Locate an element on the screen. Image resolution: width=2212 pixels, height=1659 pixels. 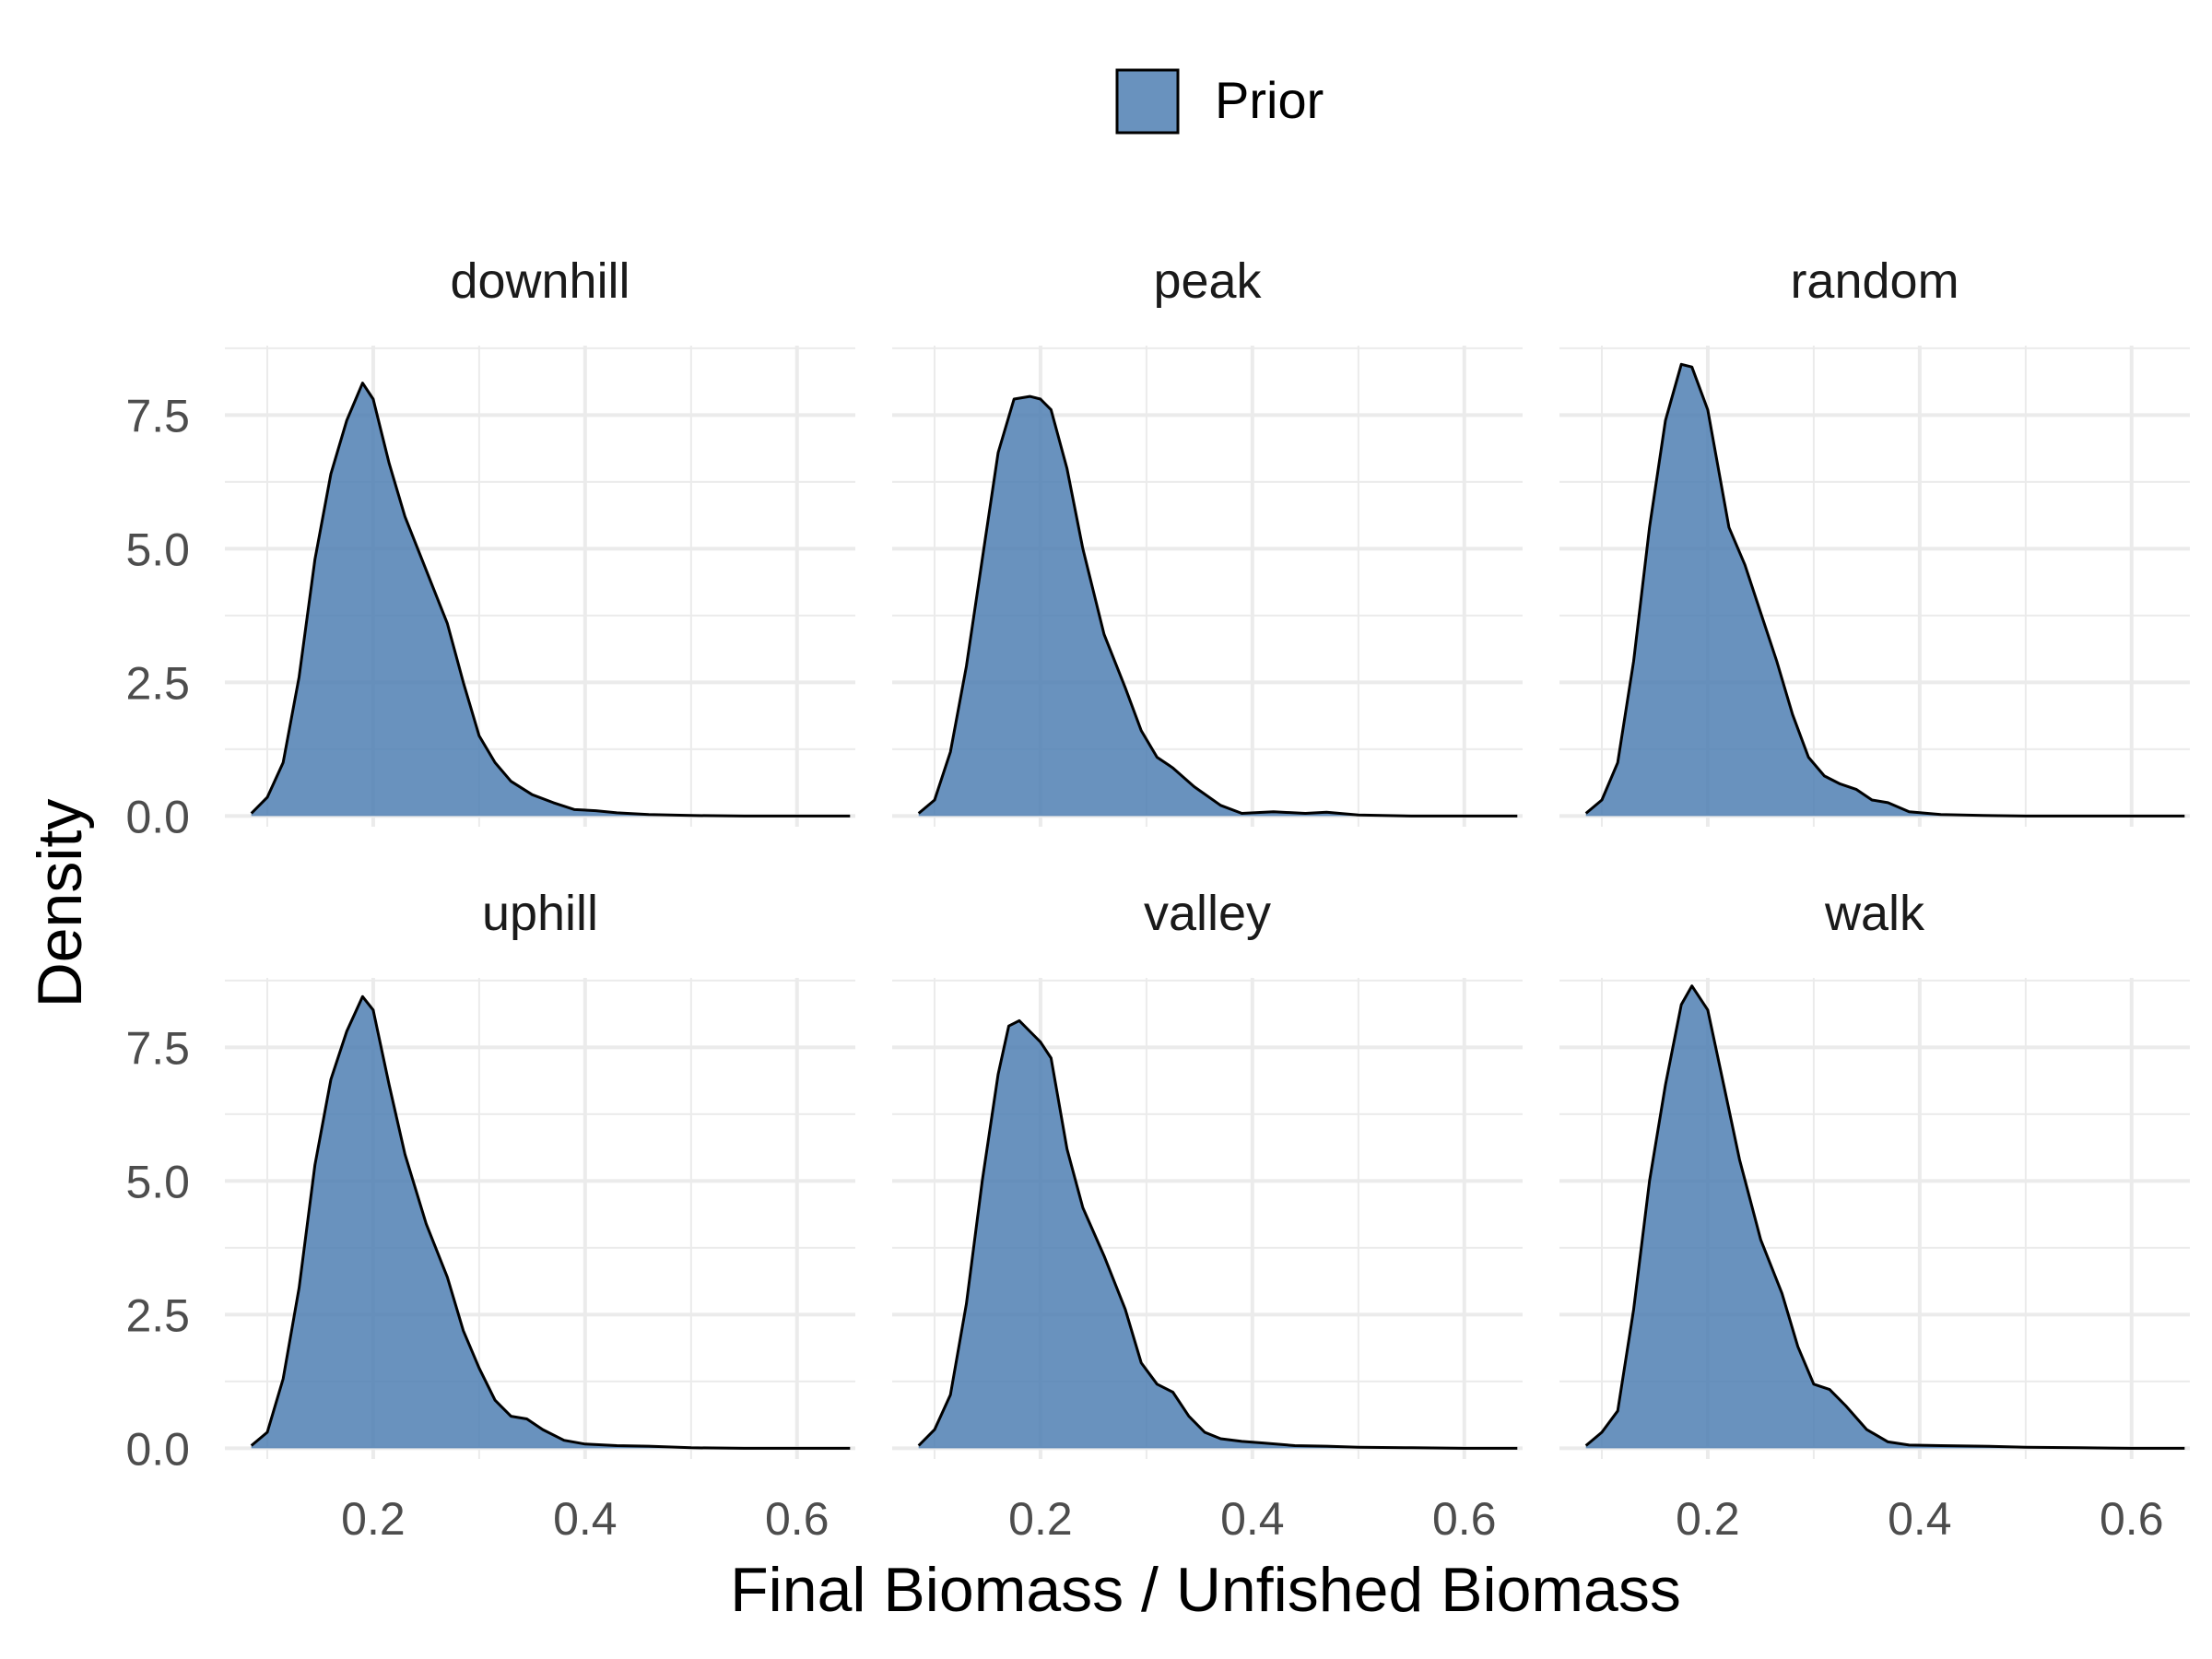
panel-walk: walk 0.2 0.4 0.6 is located at coordinates (1874, 1215).